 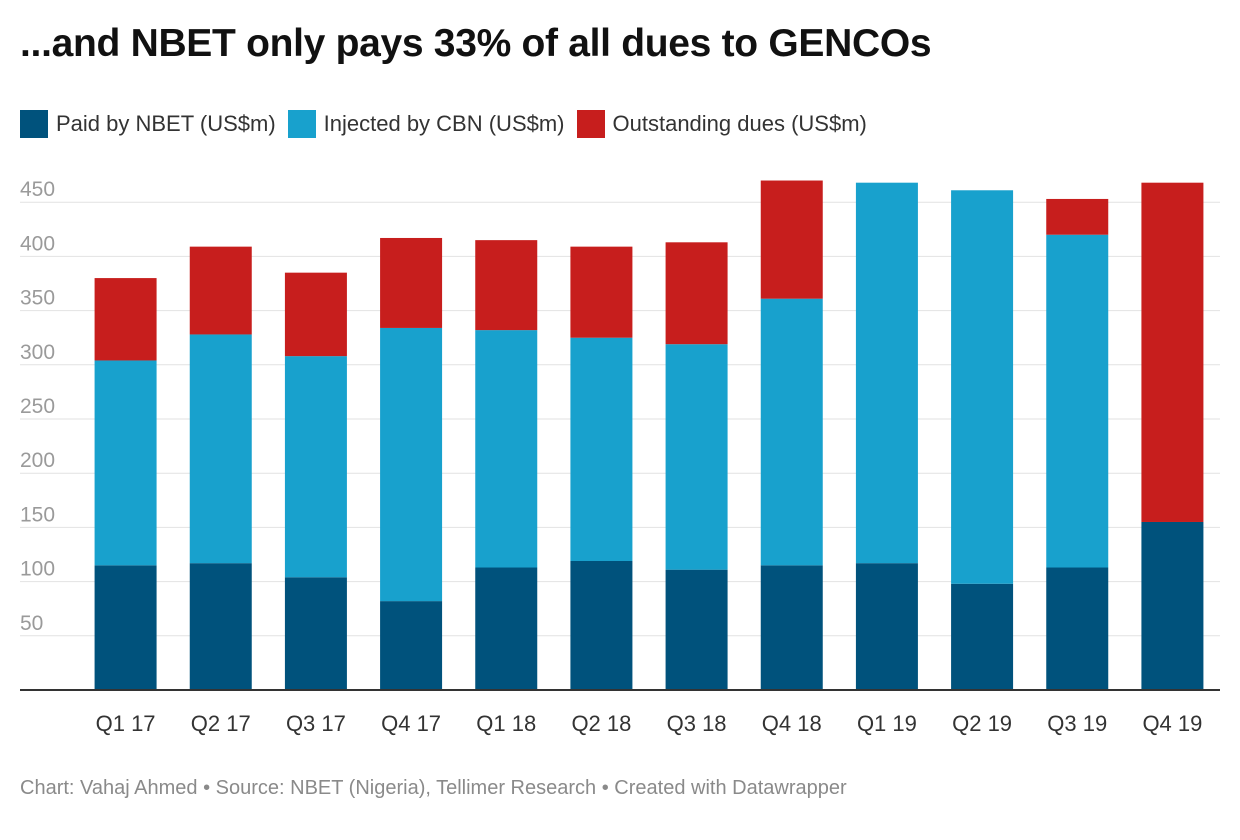 I want to click on x-tick-label-q3-17: Q3 17, so click(x=316, y=723).